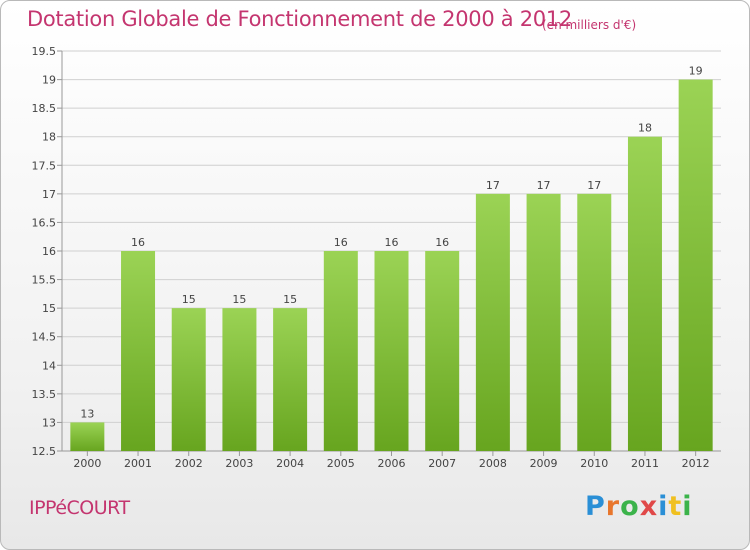 The image size is (750, 550). Describe the element at coordinates (239, 463) in the screenshot. I see `x-tick-label: 2003` at that location.